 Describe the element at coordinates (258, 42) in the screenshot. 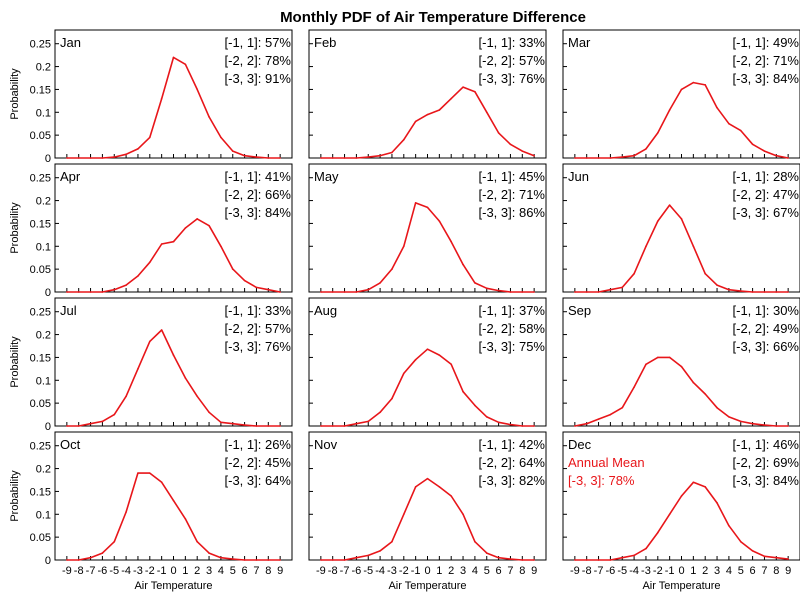

I see `coverage-stat: [-1, 1]: 57%` at that location.